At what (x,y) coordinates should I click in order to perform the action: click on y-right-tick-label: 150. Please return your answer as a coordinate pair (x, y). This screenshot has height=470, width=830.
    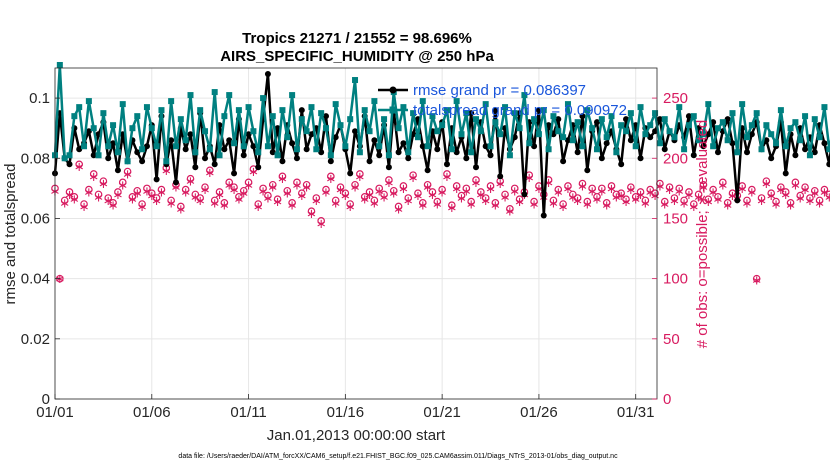
    Looking at the image, I should click on (675, 218).